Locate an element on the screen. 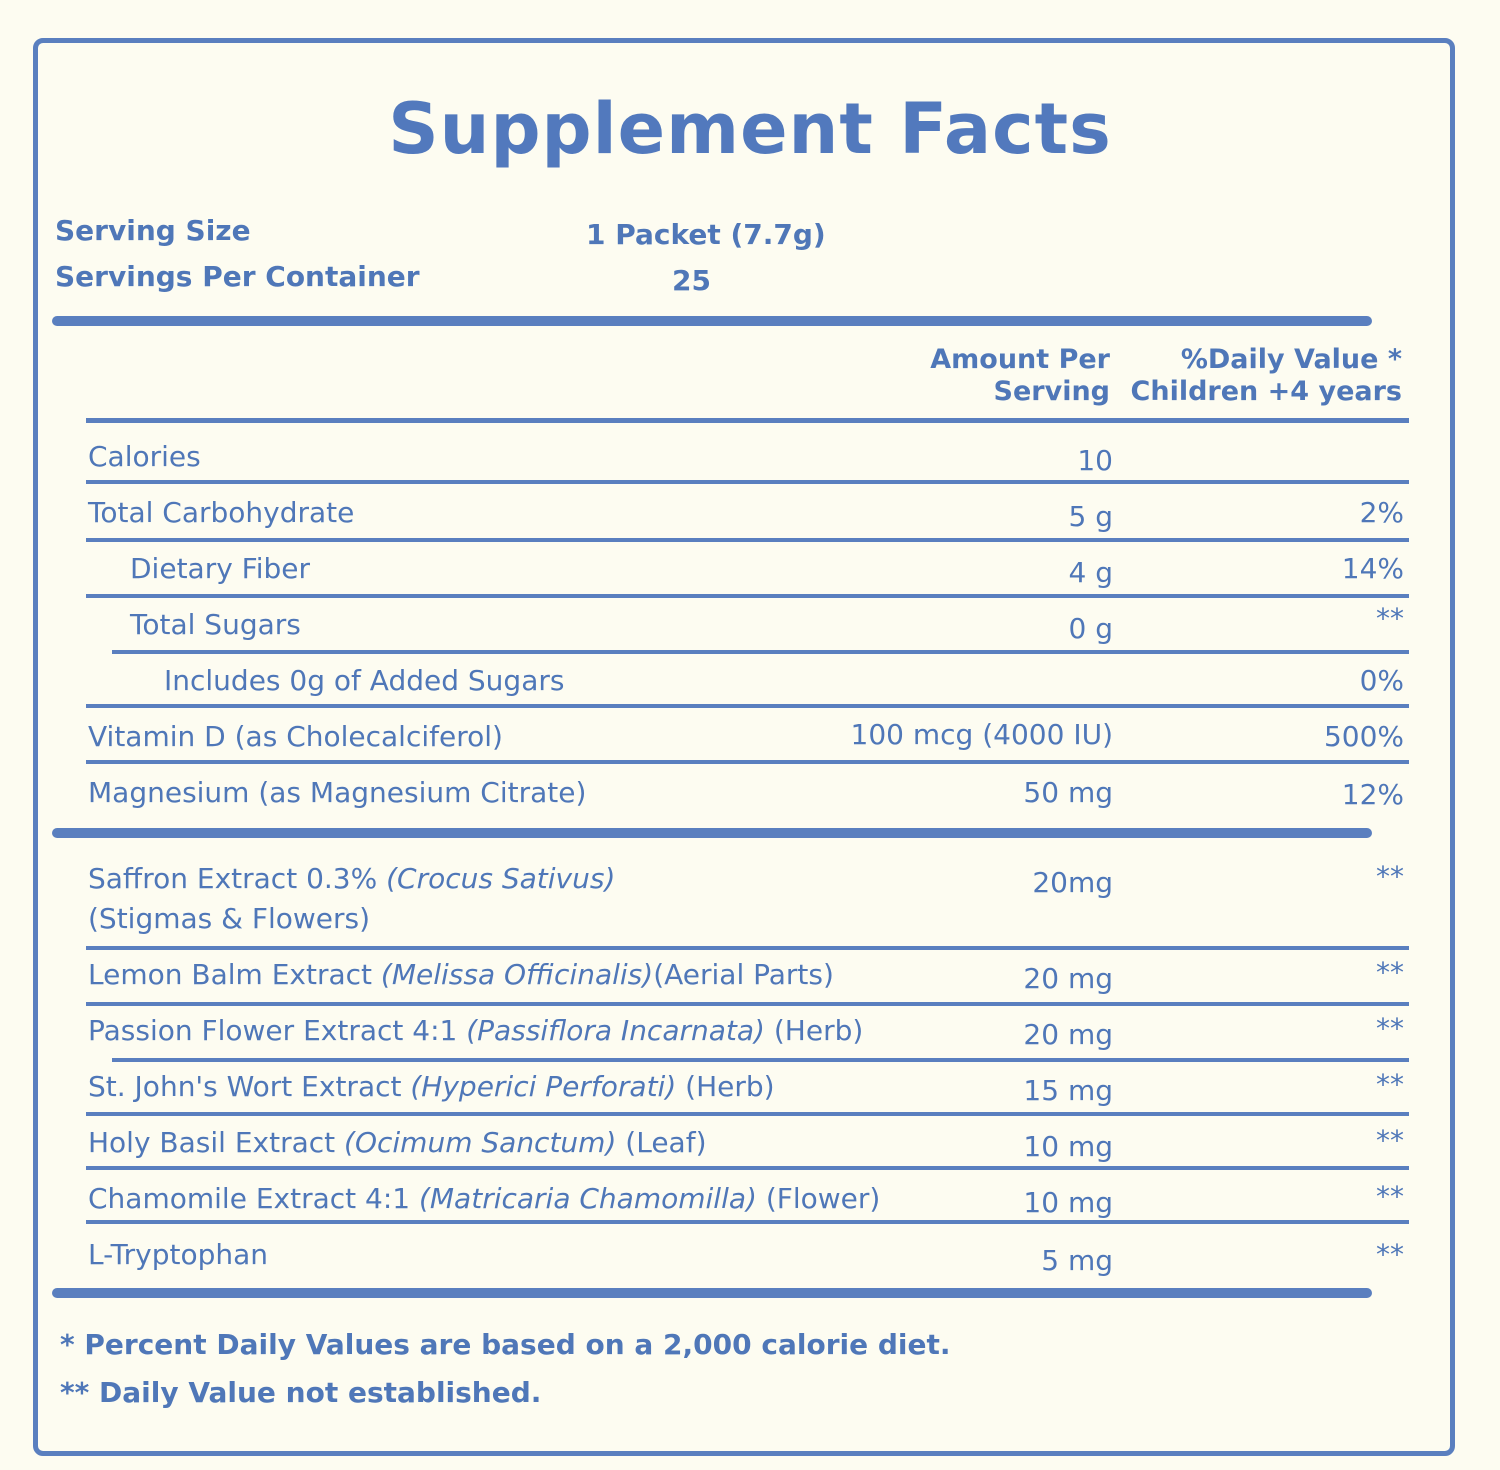 This screenshot has height=1470, width=1500. ingredient-amount: 20mg is located at coordinates (1072, 882).